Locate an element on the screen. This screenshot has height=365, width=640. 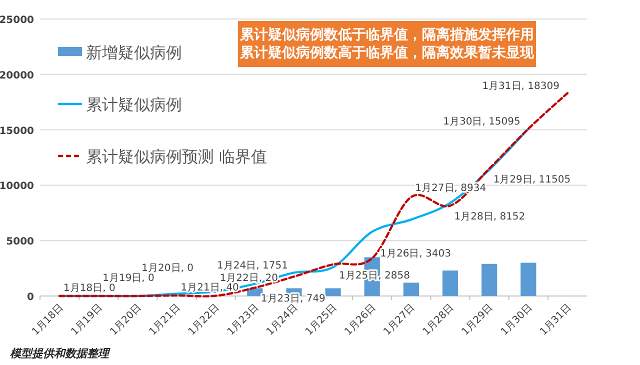
annotation: 累计疑似病例数高于临界值，隔离效果暂未显现 is located at coordinates (387, 52).